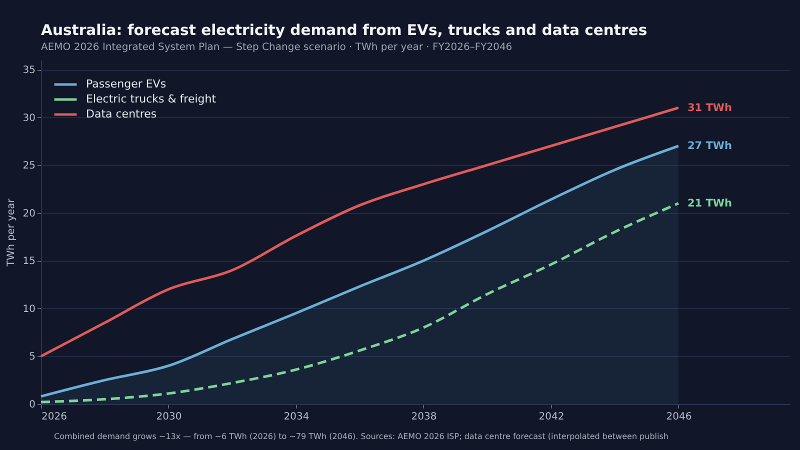 The image size is (800, 450). What do you see at coordinates (679, 417) in the screenshot?
I see `x-tick-label: 2046` at bounding box center [679, 417].